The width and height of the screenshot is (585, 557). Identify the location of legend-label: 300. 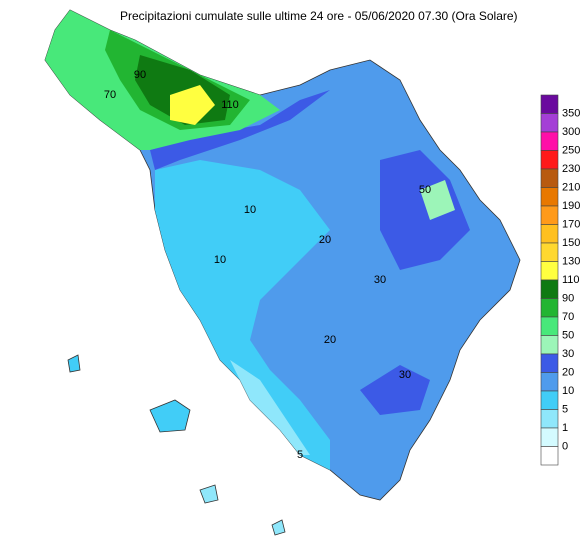
(571, 132).